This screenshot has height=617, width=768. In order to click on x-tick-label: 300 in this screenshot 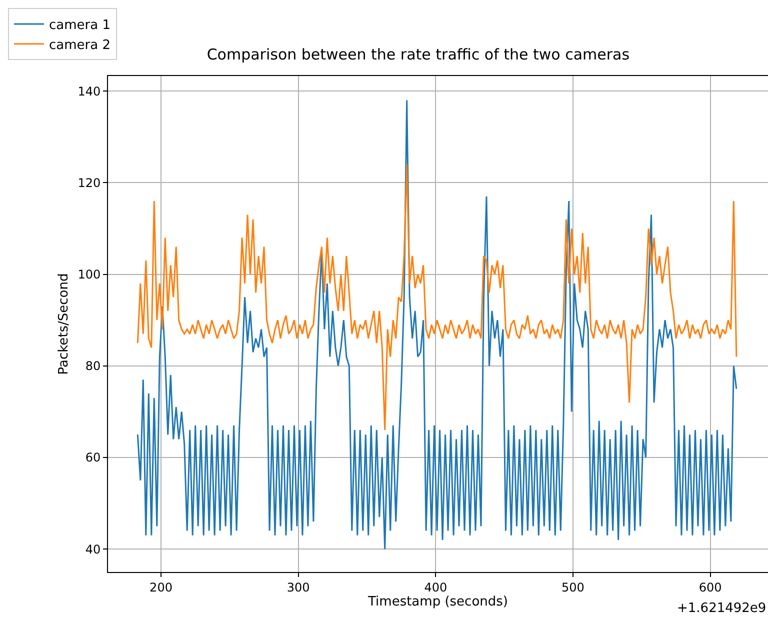, I will do `click(298, 587)`.